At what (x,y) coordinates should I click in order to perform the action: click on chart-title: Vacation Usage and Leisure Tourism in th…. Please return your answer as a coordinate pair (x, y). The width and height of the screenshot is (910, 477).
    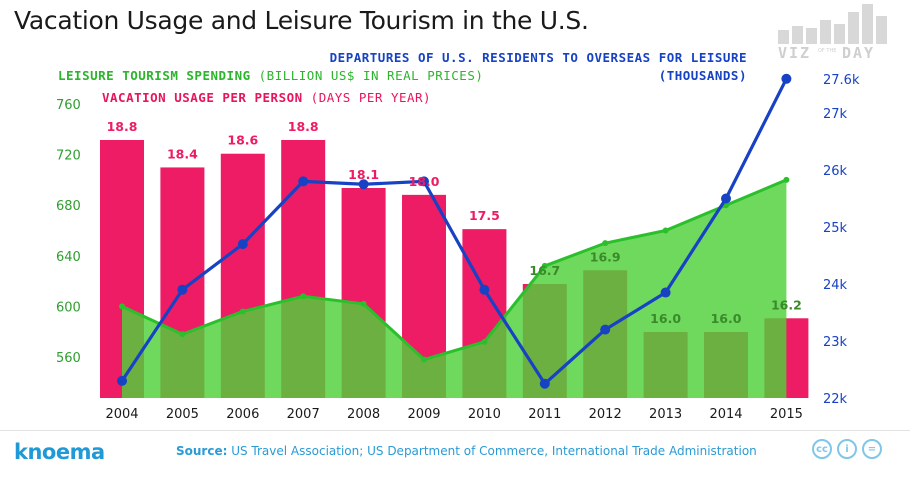
    Looking at the image, I should click on (301, 20).